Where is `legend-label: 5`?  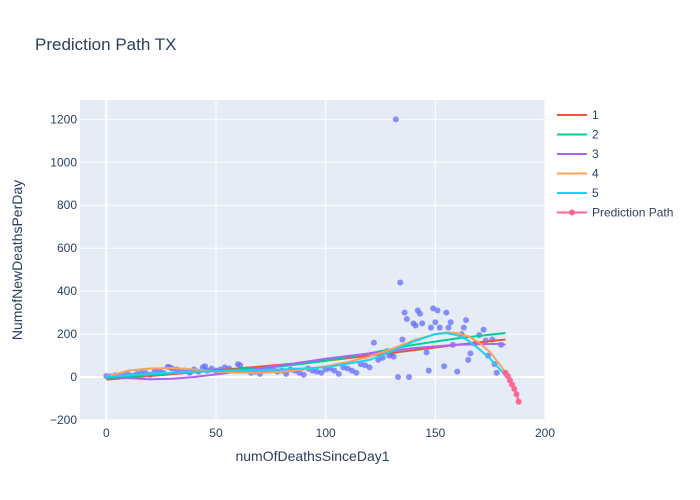
legend-label: 5 is located at coordinates (595, 193).